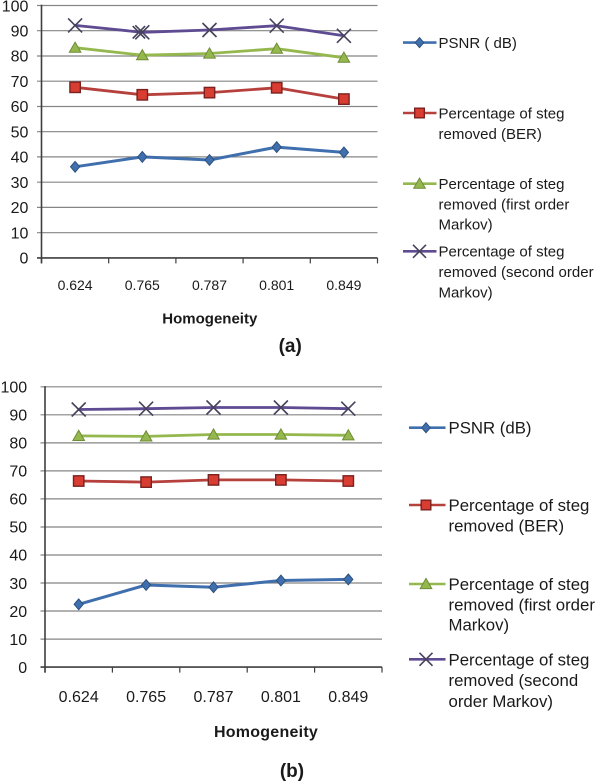 The height and width of the screenshot is (783, 600). Describe the element at coordinates (516, 272) in the screenshot. I see `svg-text: removed (second order` at that location.